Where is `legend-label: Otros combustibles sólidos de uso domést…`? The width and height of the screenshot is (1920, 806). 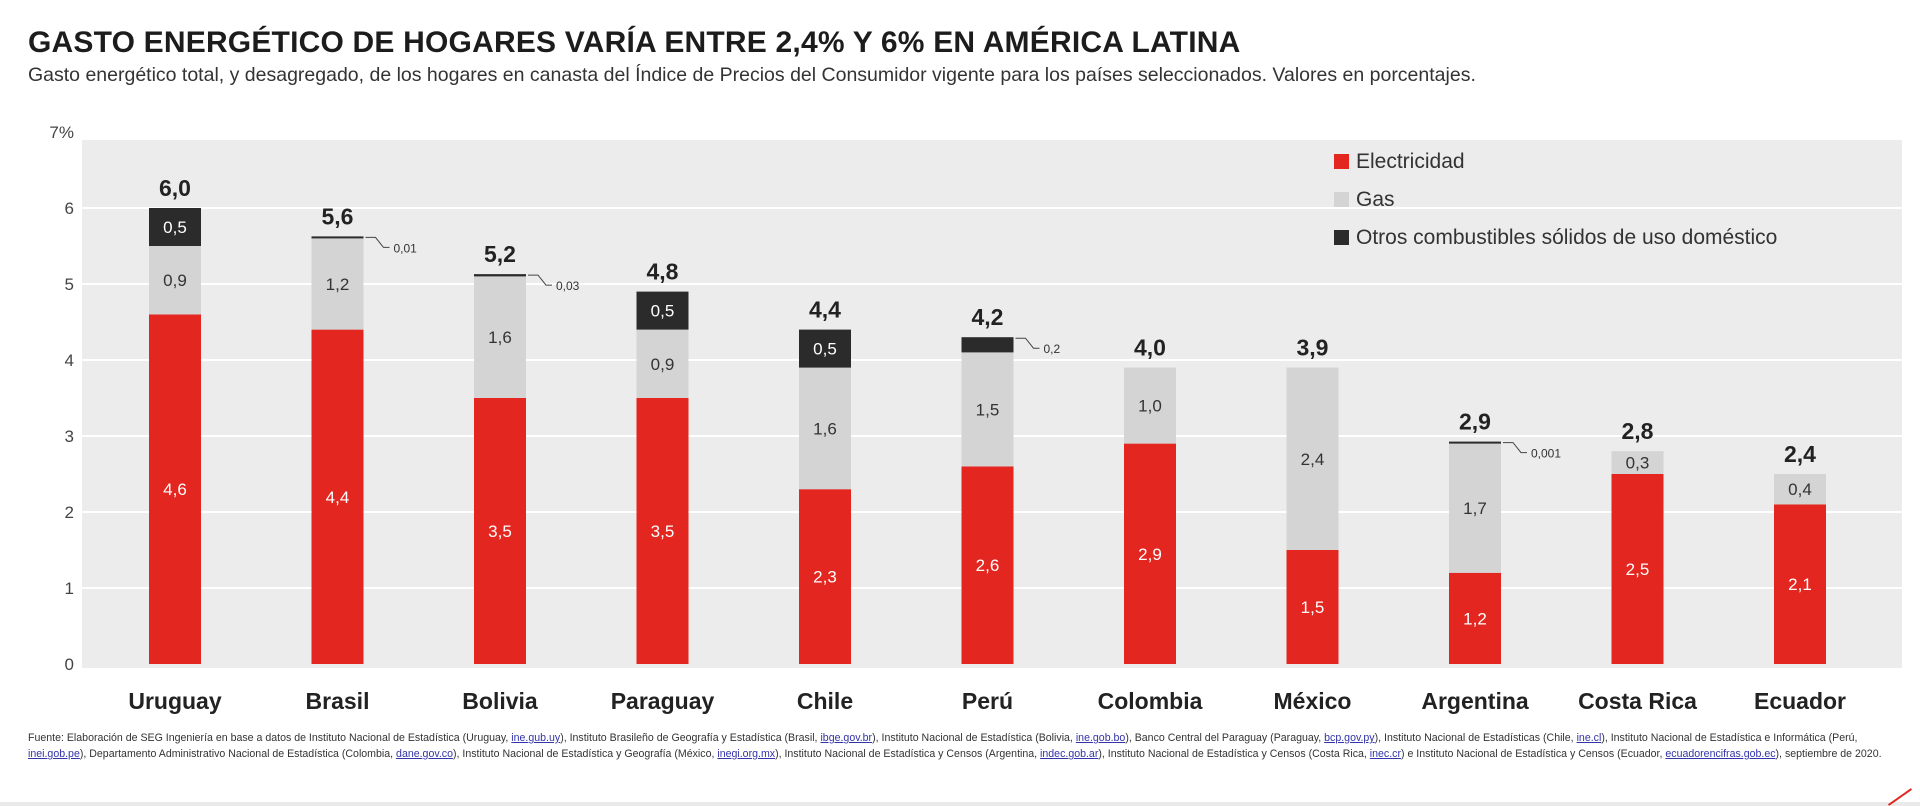 legend-label: Otros combustibles sólidos de uso domést… is located at coordinates (1566, 237).